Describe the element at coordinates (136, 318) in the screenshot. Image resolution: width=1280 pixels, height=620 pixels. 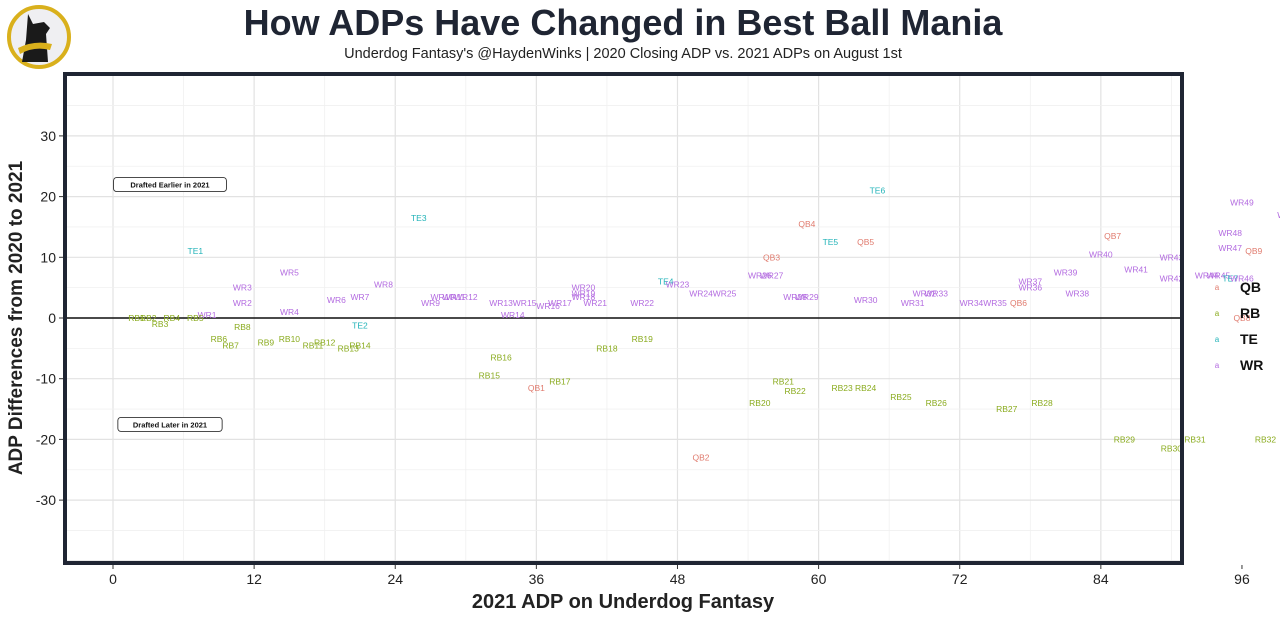
I see `point-label-rb1: RB1` at that location.